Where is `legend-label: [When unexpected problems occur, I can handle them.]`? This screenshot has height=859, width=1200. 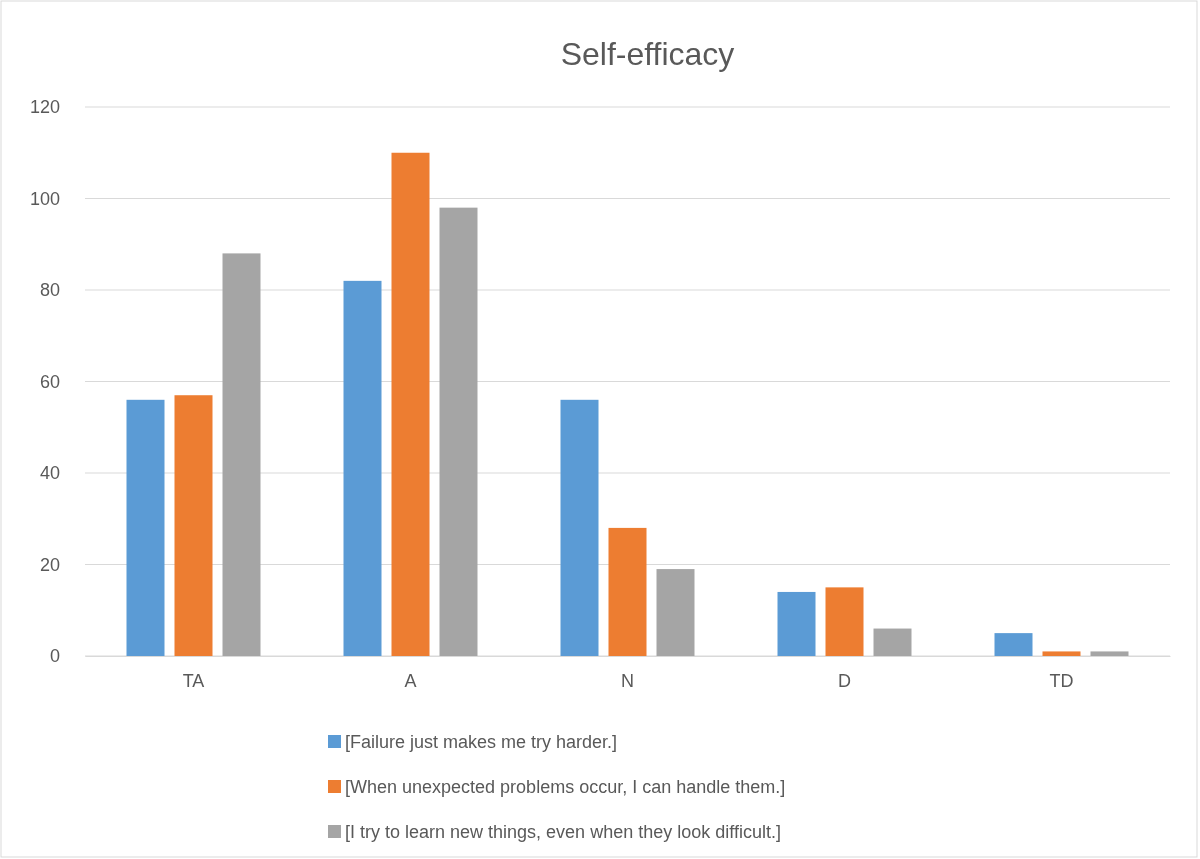
legend-label: [When unexpected problems occur, I can handle them.] is located at coordinates (565, 787).